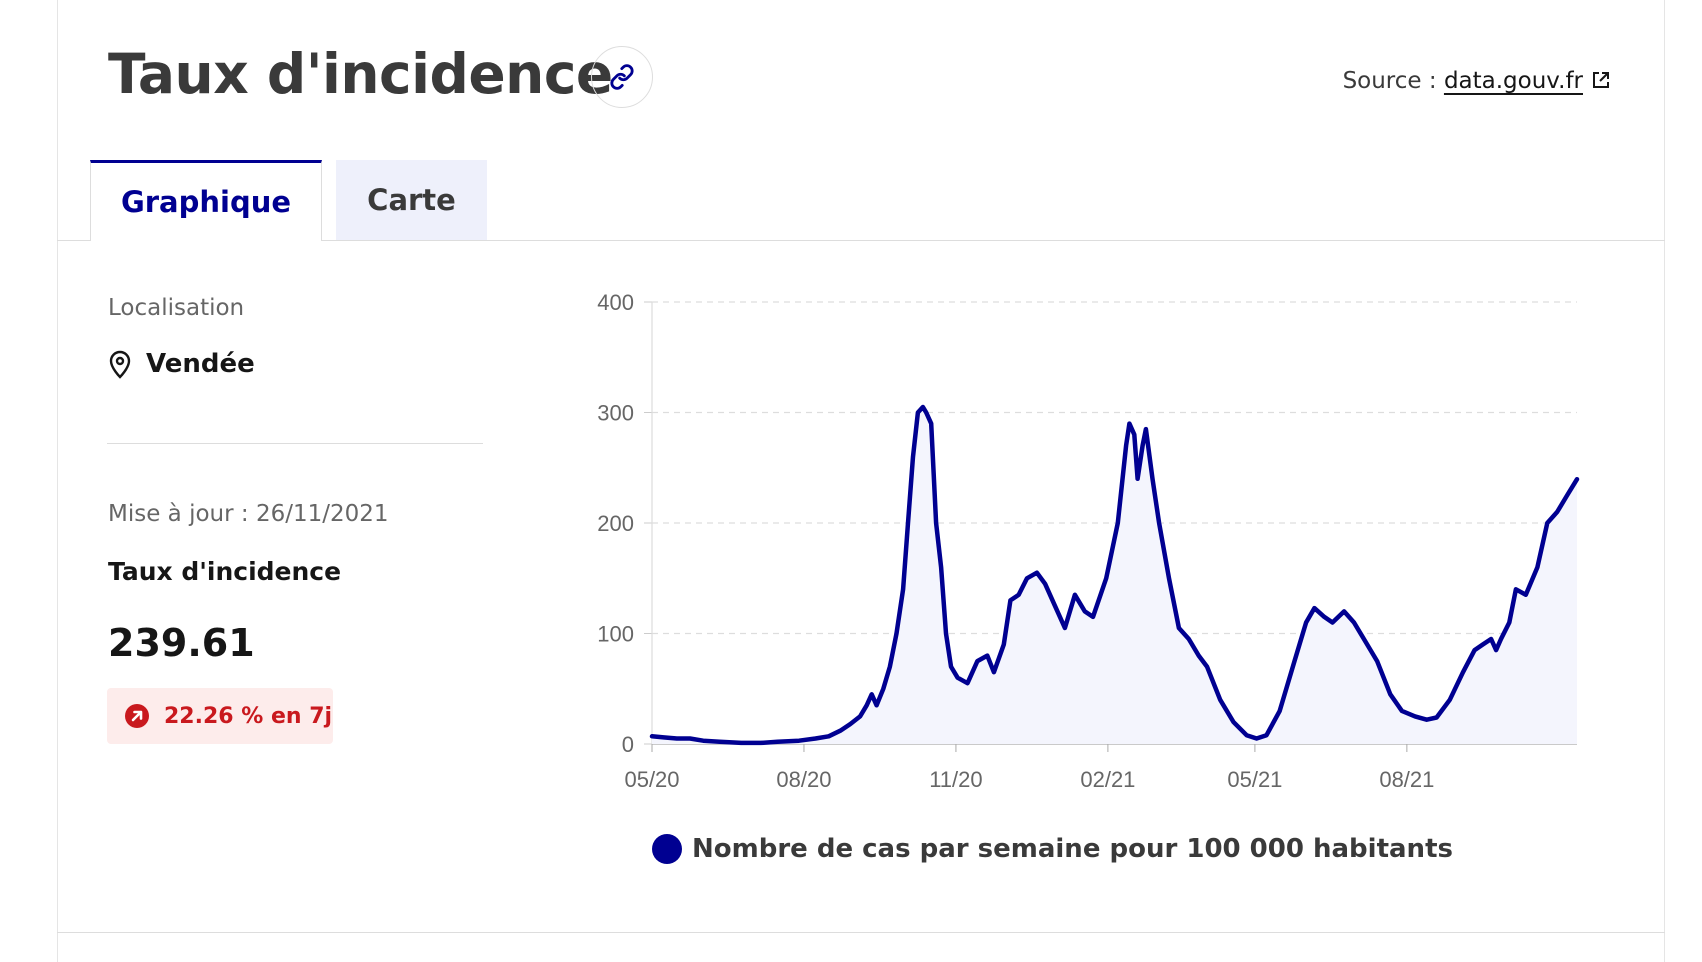 The image size is (1702, 962). I want to click on indicator-title: Taux d'incidence, so click(225, 571).